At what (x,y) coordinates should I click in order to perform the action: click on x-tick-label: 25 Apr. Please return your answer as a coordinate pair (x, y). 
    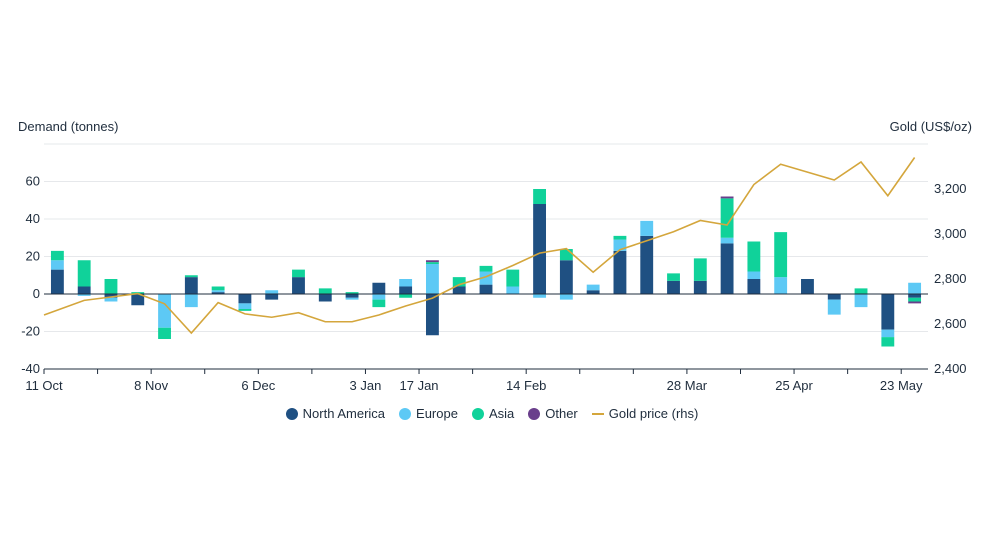
    Looking at the image, I should click on (794, 385).